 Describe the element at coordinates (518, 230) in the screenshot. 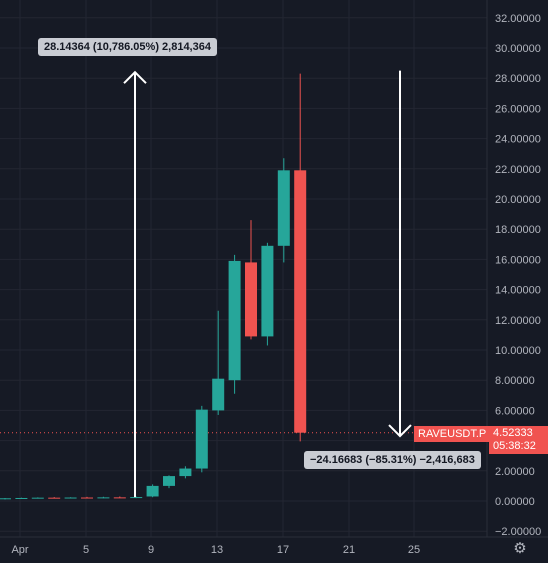

I see `y-tick-label: 18.00000` at that location.